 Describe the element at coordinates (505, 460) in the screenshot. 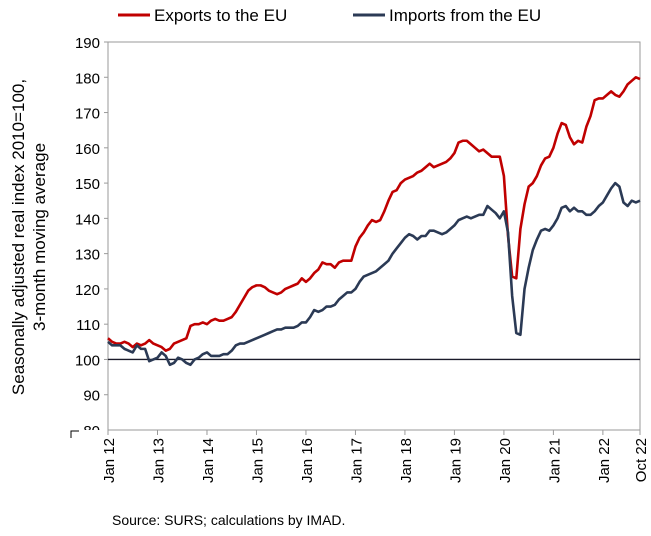

I see `x-tick-label: Jan 20` at that location.